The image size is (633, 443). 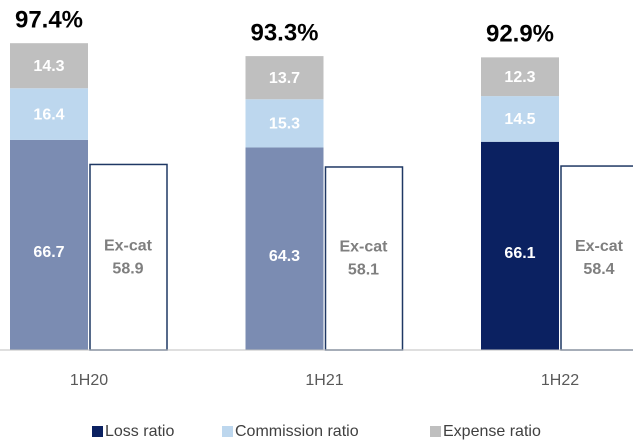 I want to click on value-label: 14.3, so click(x=48, y=66).